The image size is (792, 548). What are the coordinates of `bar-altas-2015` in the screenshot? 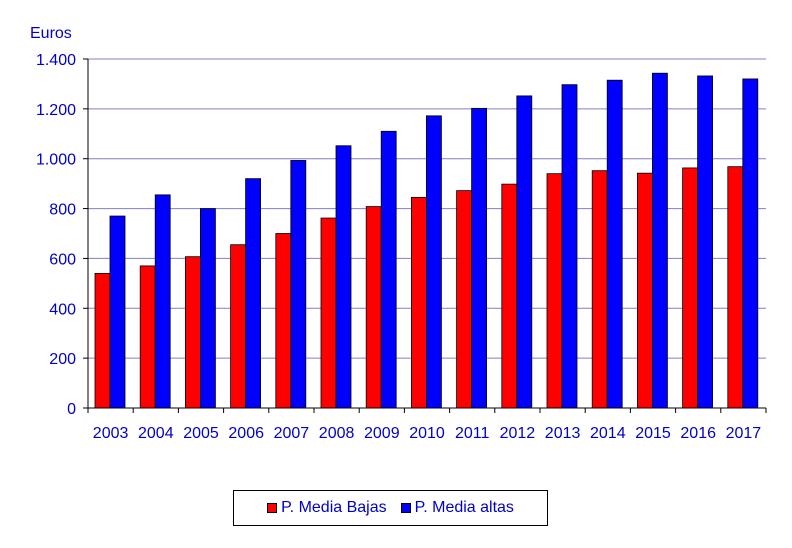 It's located at (660, 240).